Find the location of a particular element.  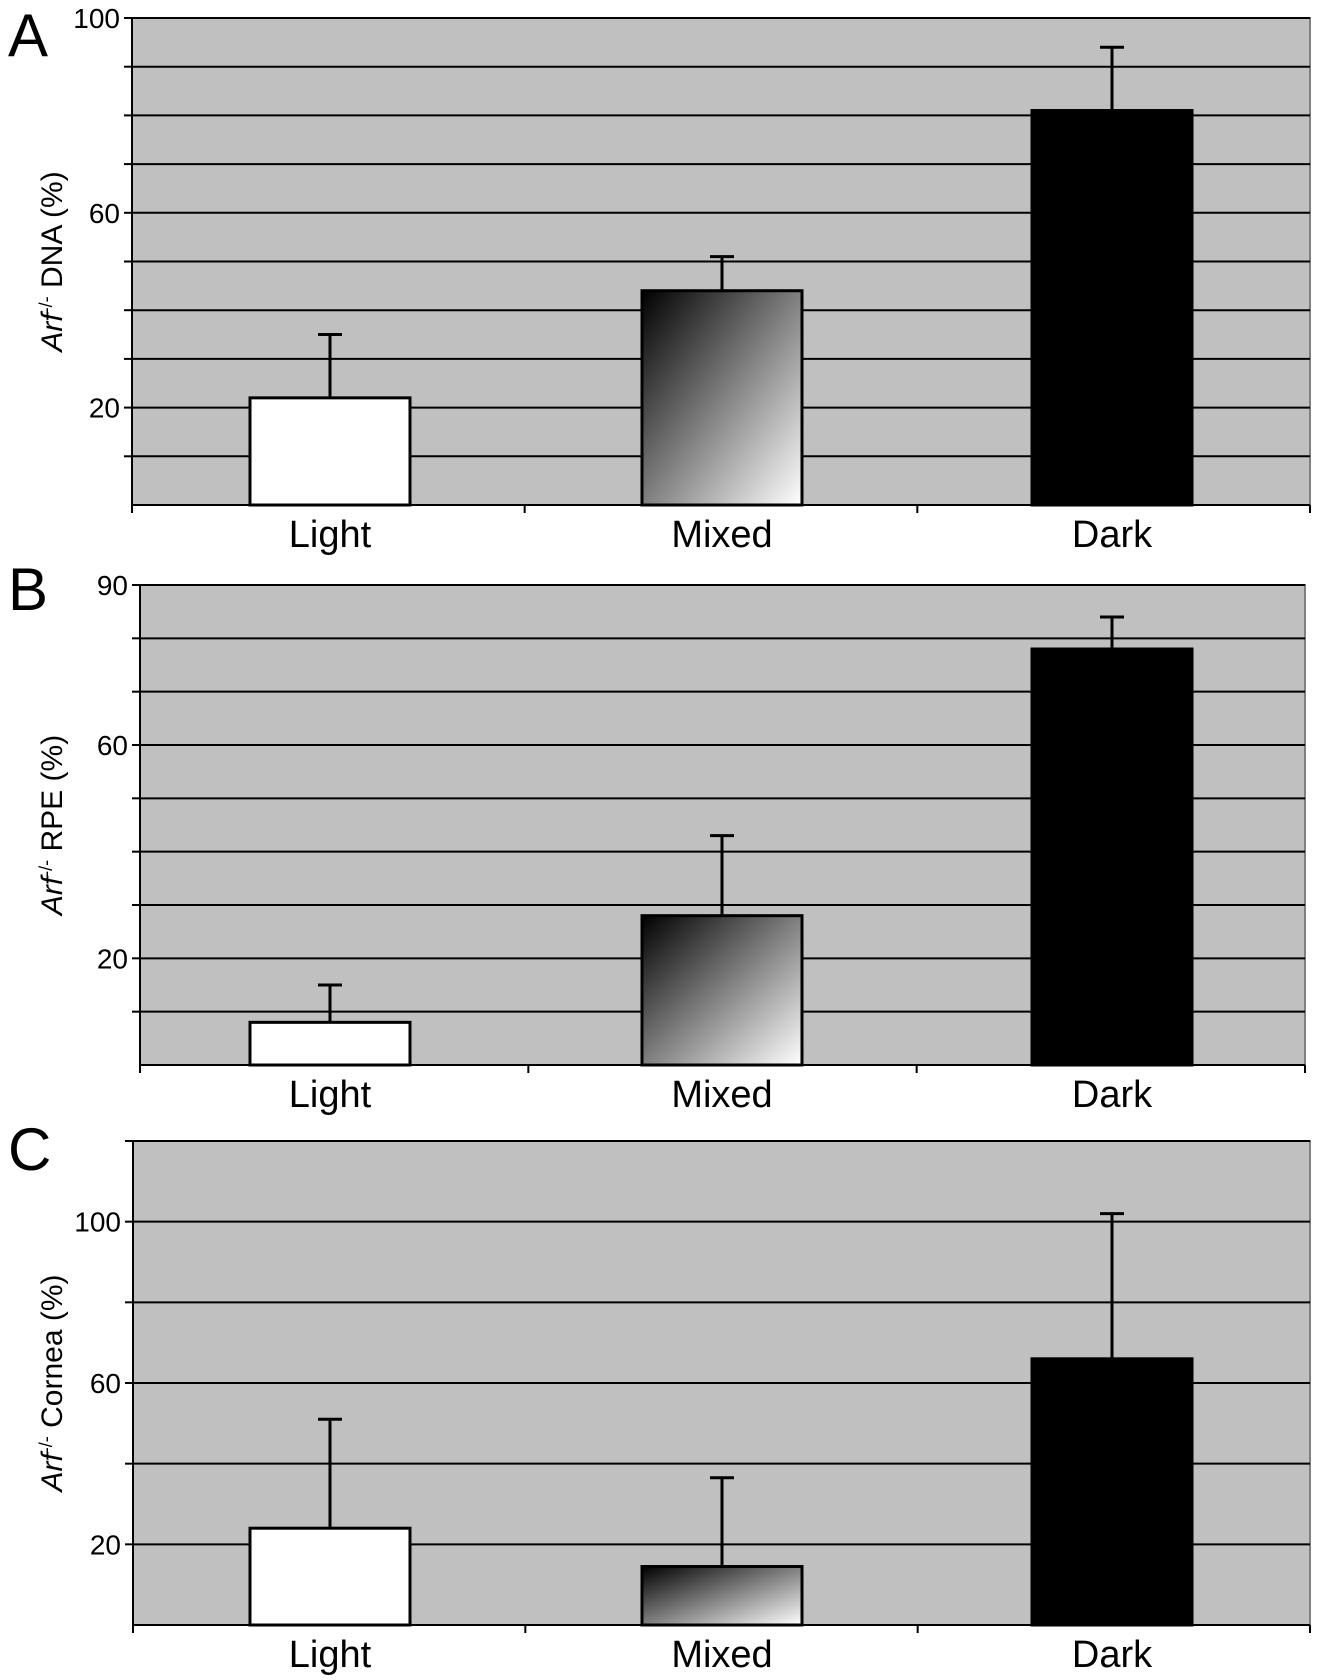

y-label-text: RPE (%) is located at coordinates (52, 797).